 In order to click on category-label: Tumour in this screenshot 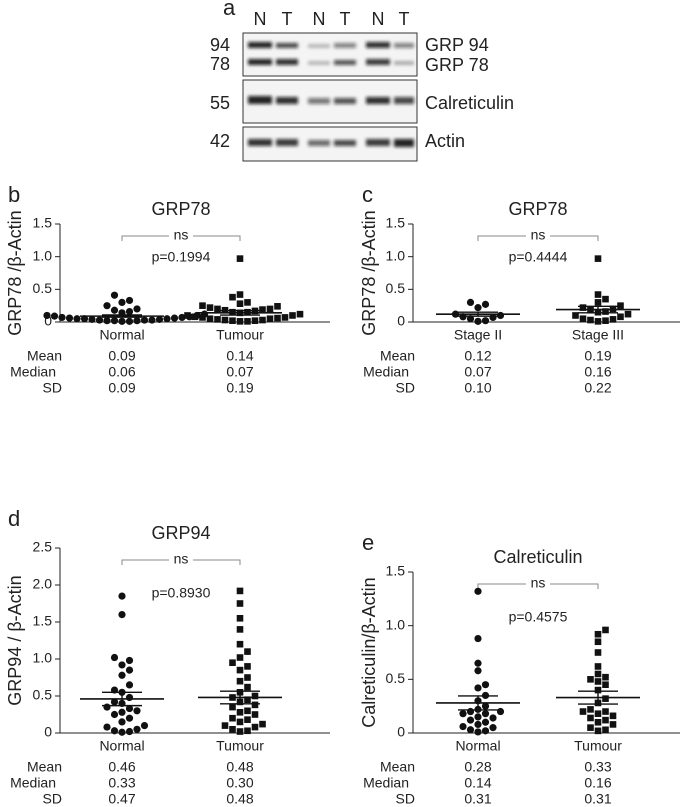, I will do `click(240, 335)`.